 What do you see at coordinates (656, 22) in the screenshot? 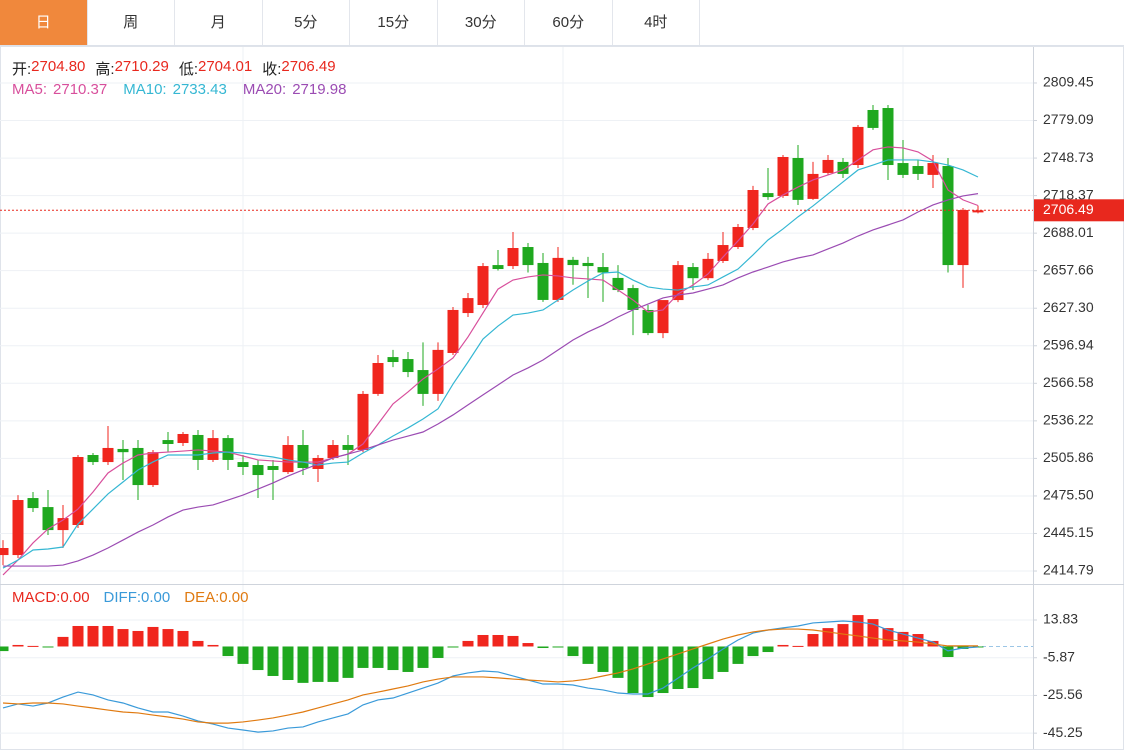
I see `period-tab: 4时` at bounding box center [656, 22].